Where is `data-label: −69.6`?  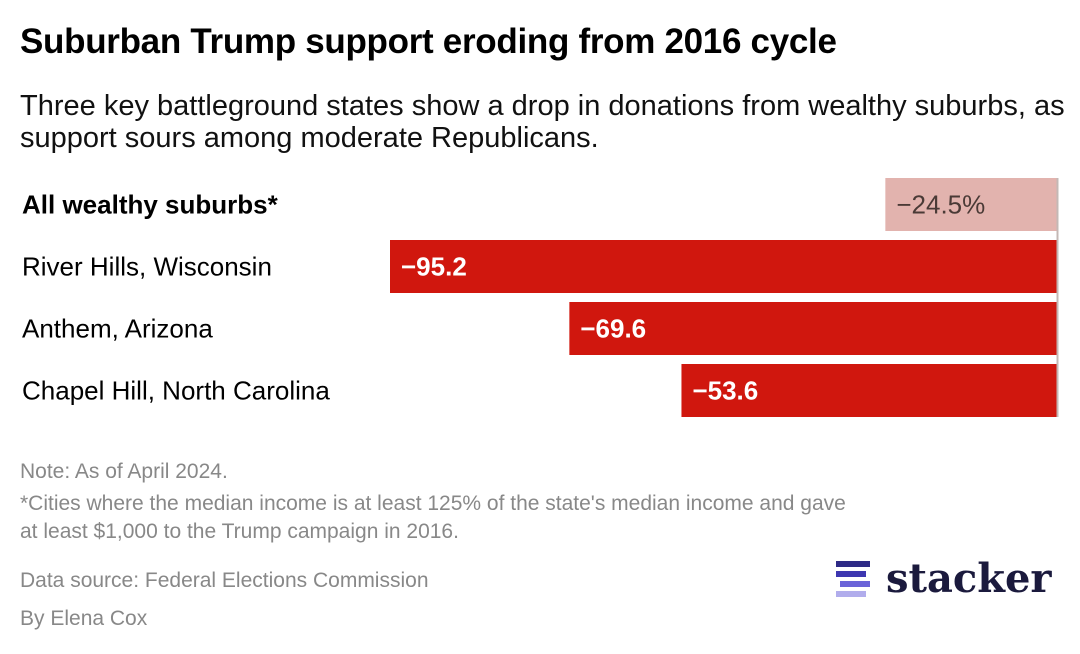
data-label: −69.6 is located at coordinates (613, 329).